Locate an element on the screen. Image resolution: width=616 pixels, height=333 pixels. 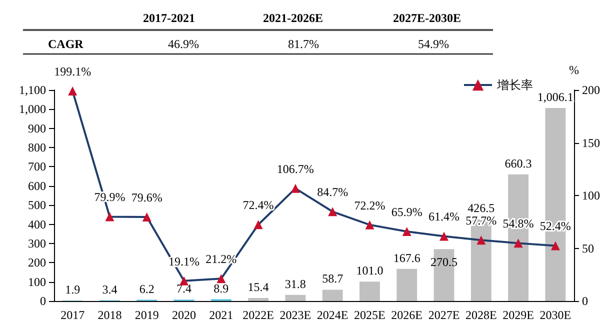
data-label: 58.7 is located at coordinates (333, 279).